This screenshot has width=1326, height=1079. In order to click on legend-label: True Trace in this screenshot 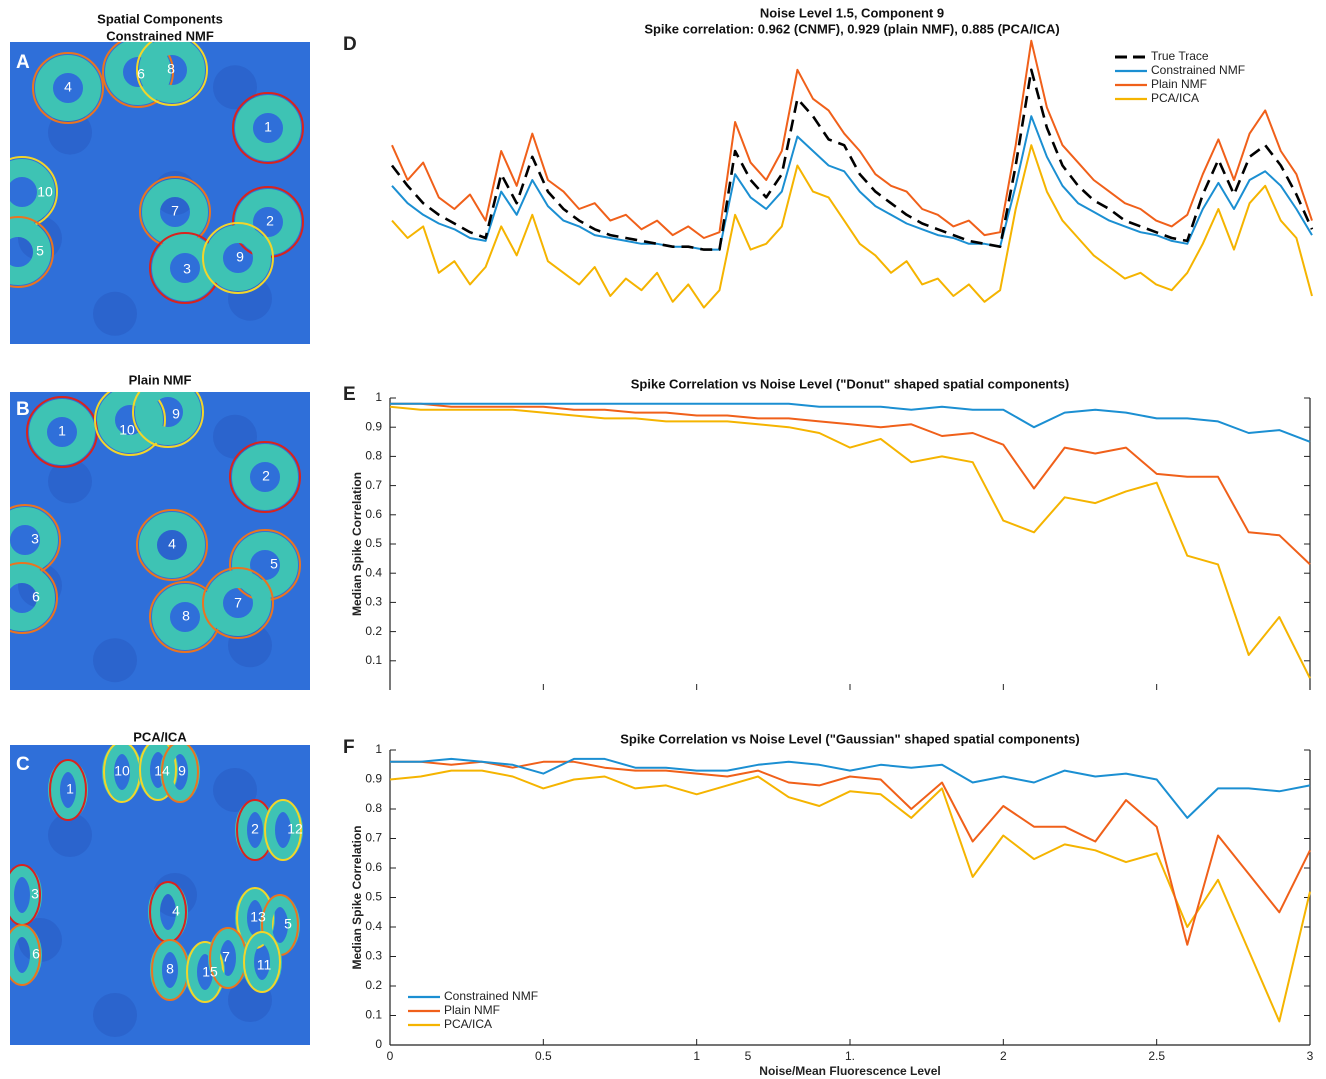, I will do `click(1180, 56)`.